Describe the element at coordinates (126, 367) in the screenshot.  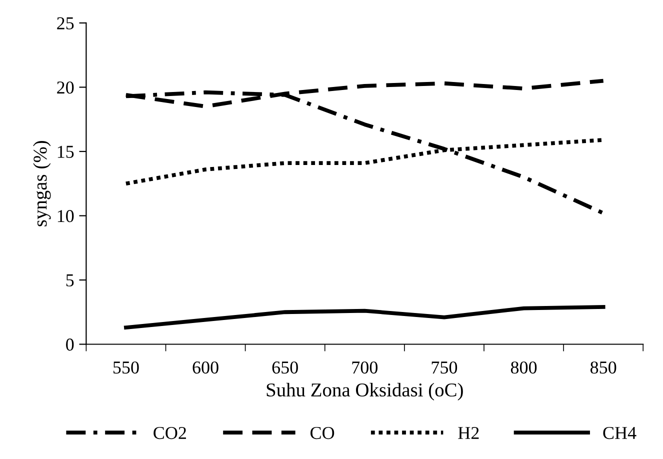
I see `x-tick-label: 550` at that location.